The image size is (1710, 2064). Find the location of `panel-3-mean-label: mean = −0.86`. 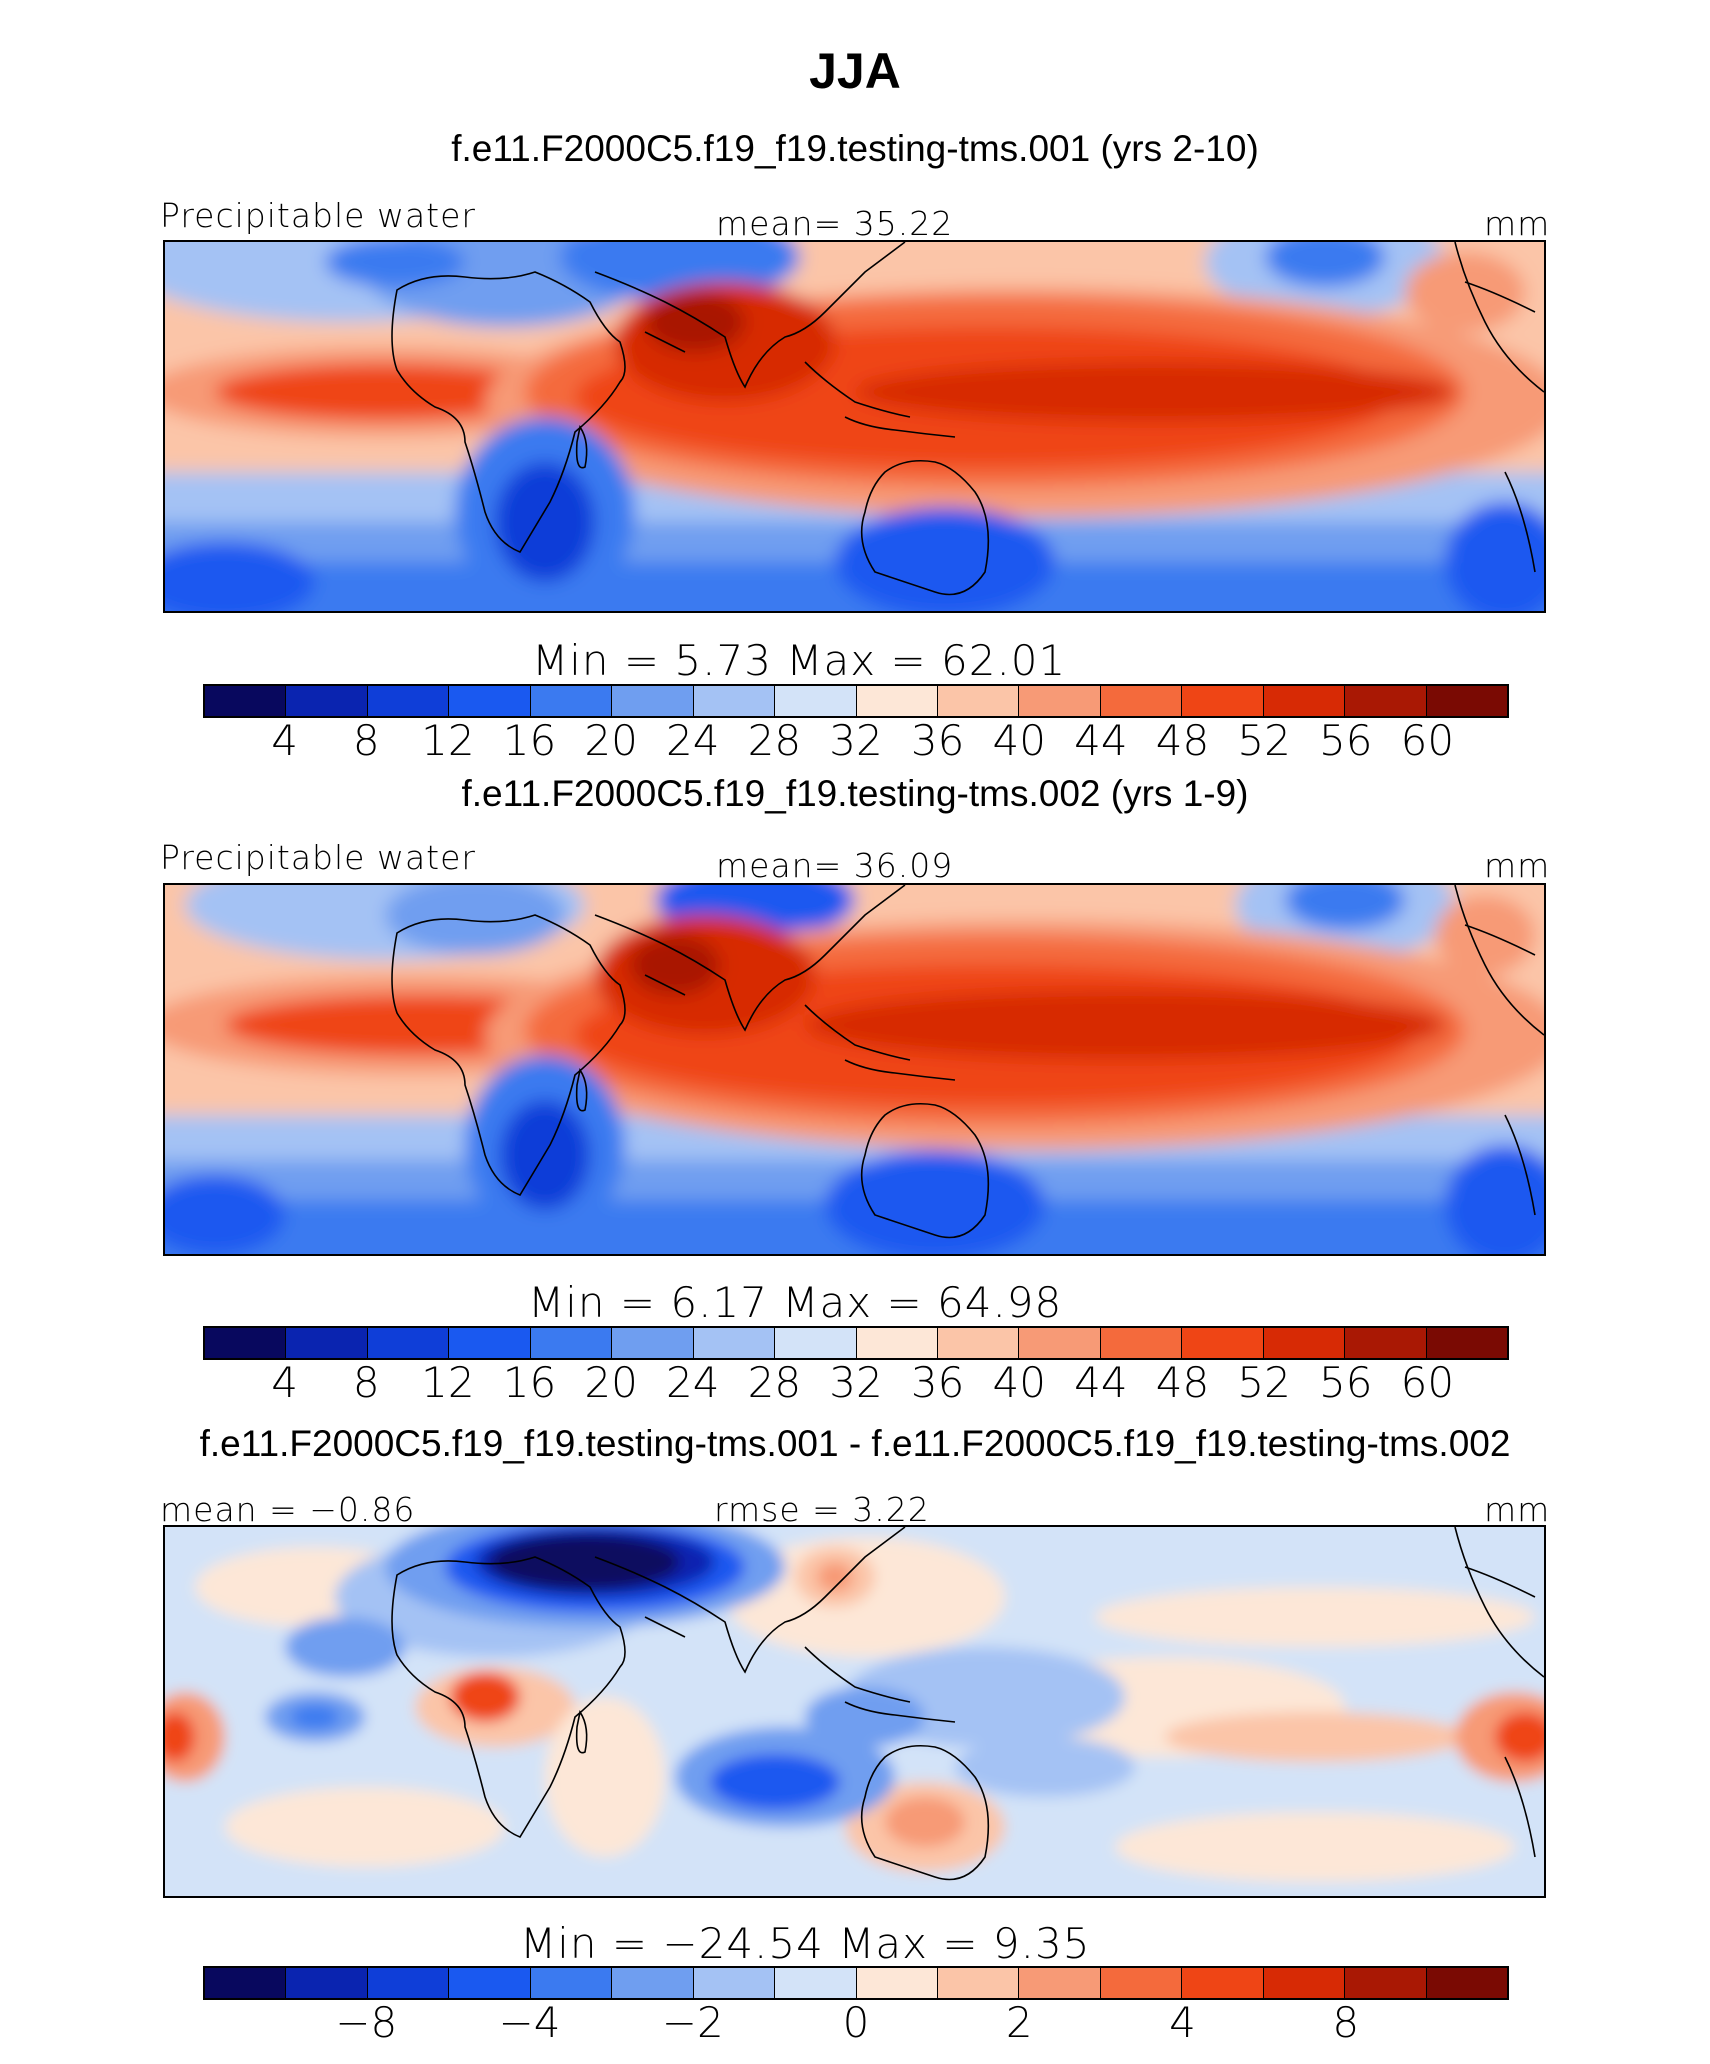

panel-3-mean-label: mean = −0.86 is located at coordinates (288, 1509).